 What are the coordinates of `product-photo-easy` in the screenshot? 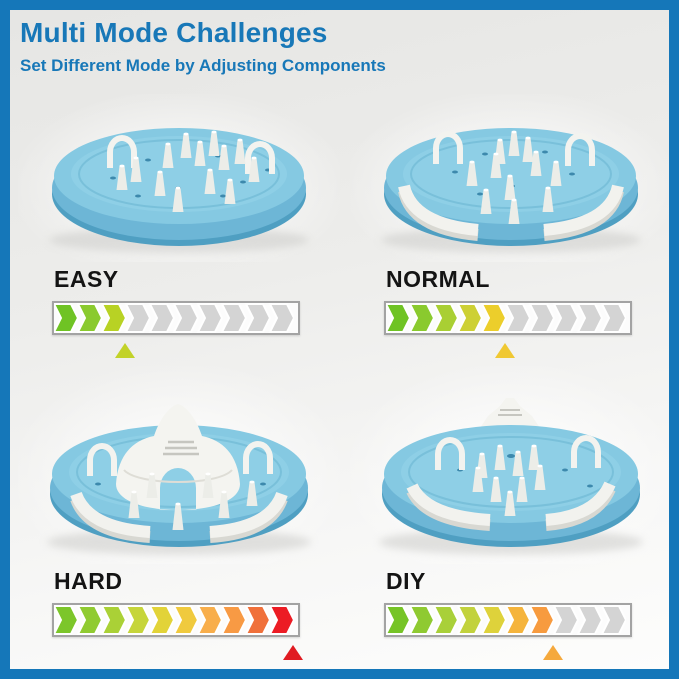 It's located at (179, 178).